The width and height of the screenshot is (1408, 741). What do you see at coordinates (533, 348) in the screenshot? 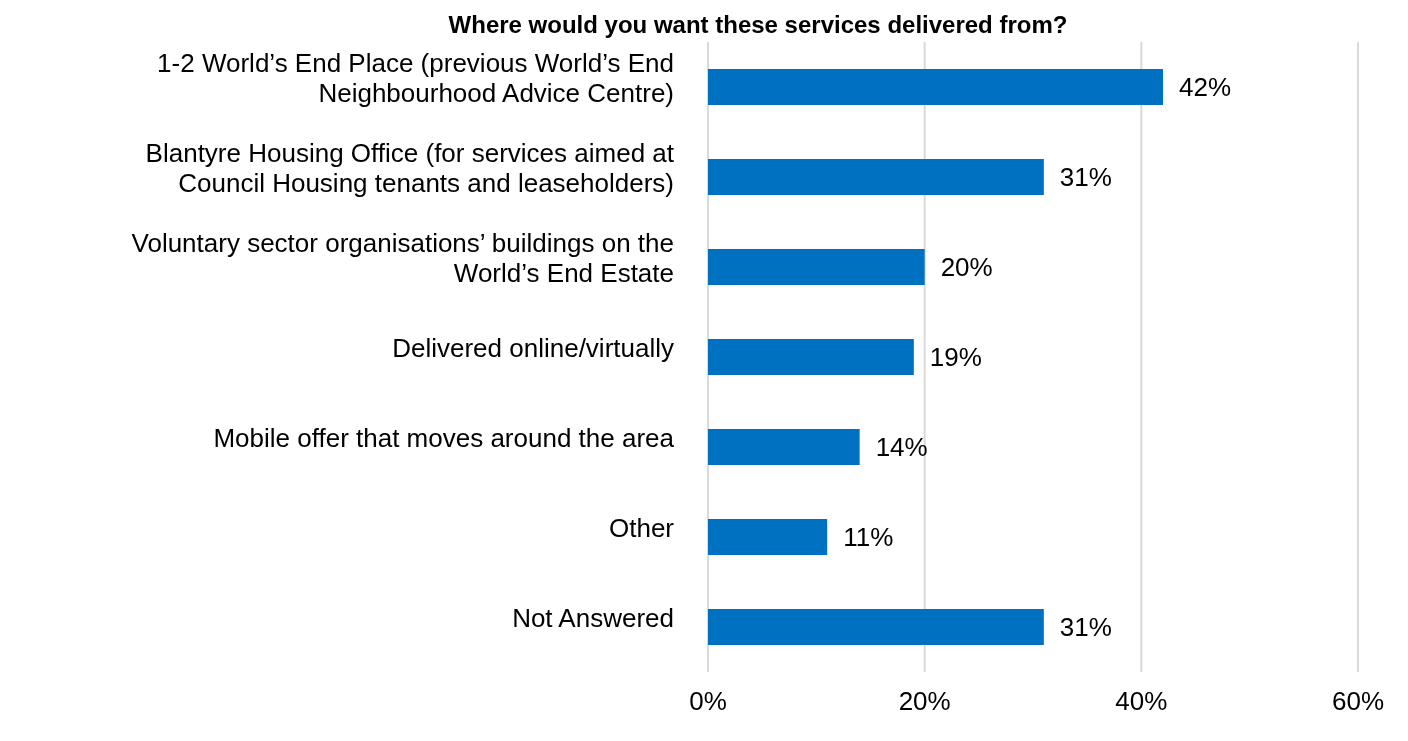
I see `y-tick-label: Delivered online/virtually` at bounding box center [533, 348].